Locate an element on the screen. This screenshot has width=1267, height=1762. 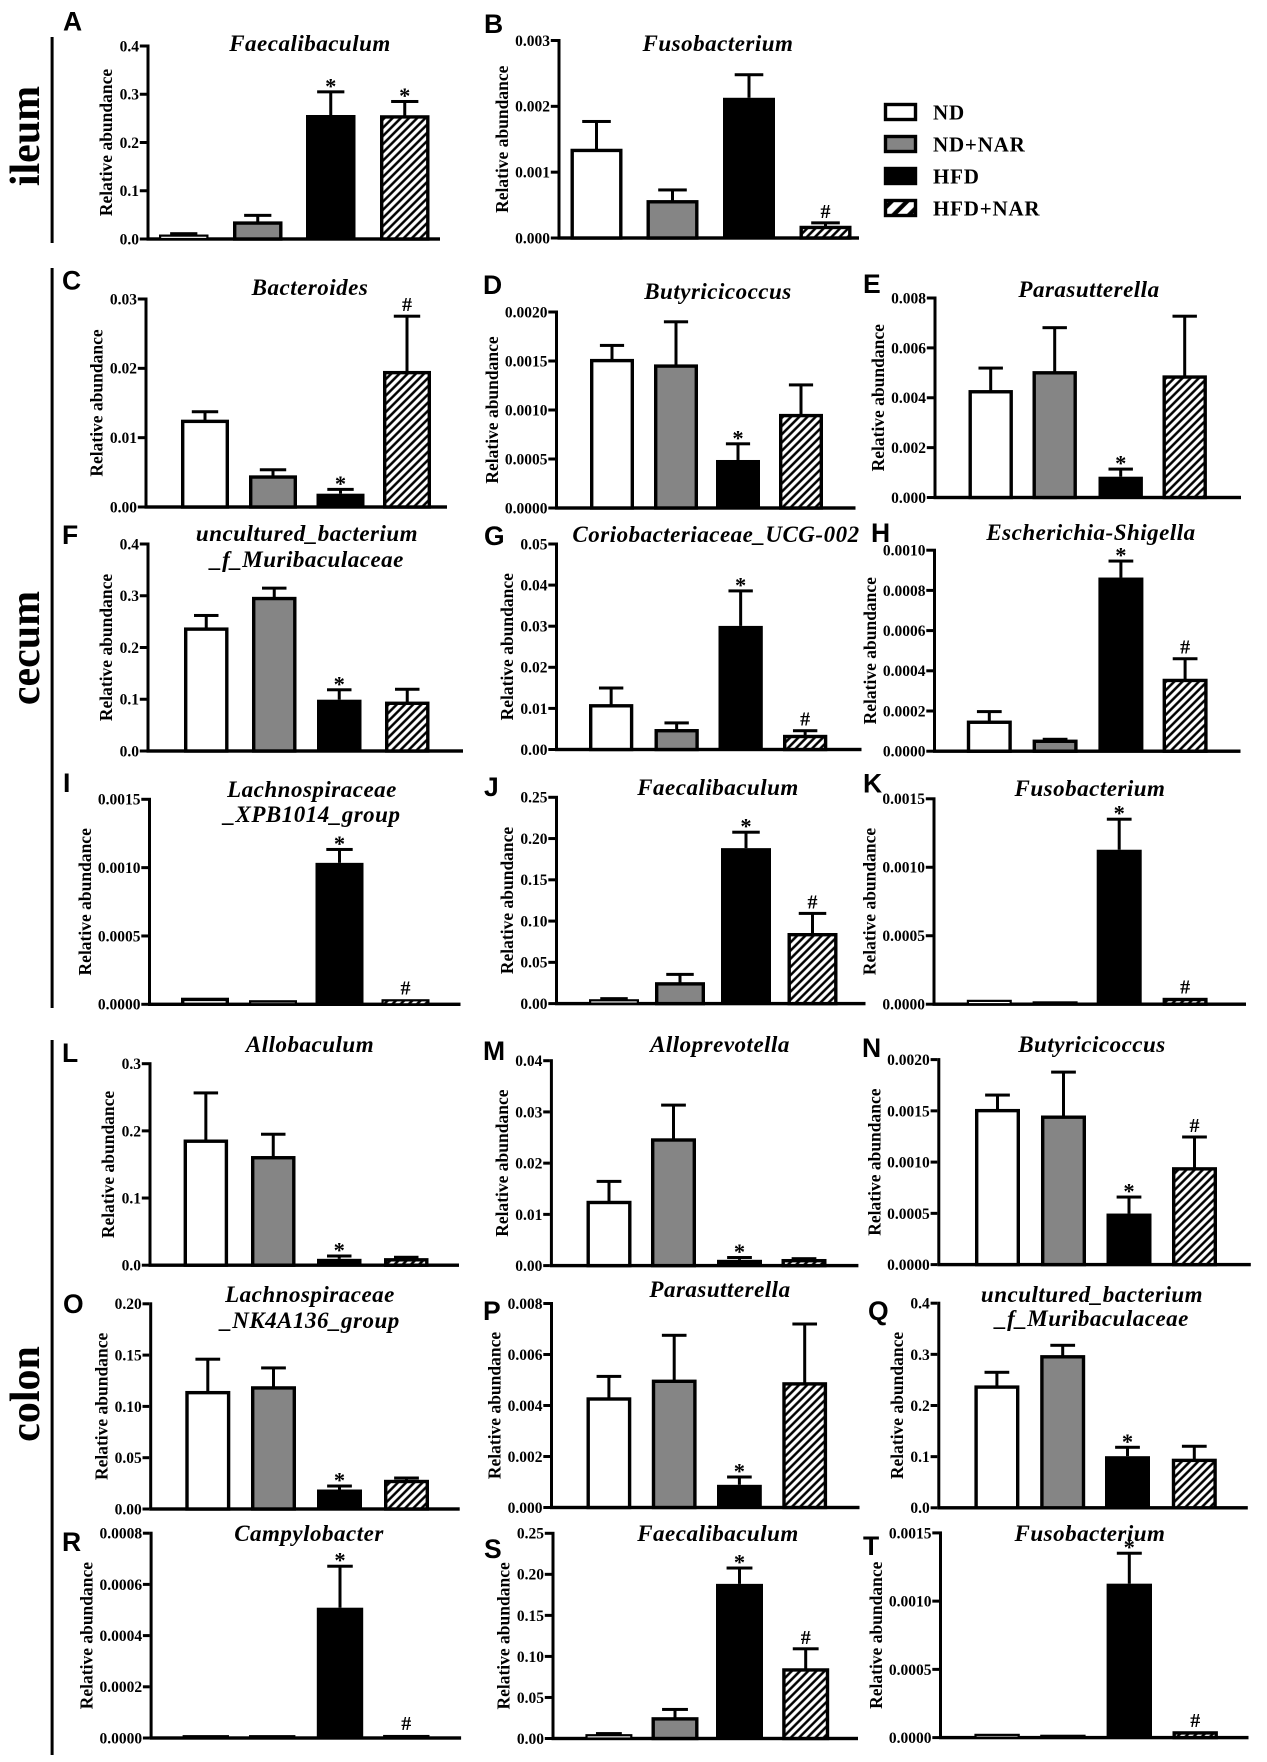
svg-text: cecum is located at coordinates (26, 648).